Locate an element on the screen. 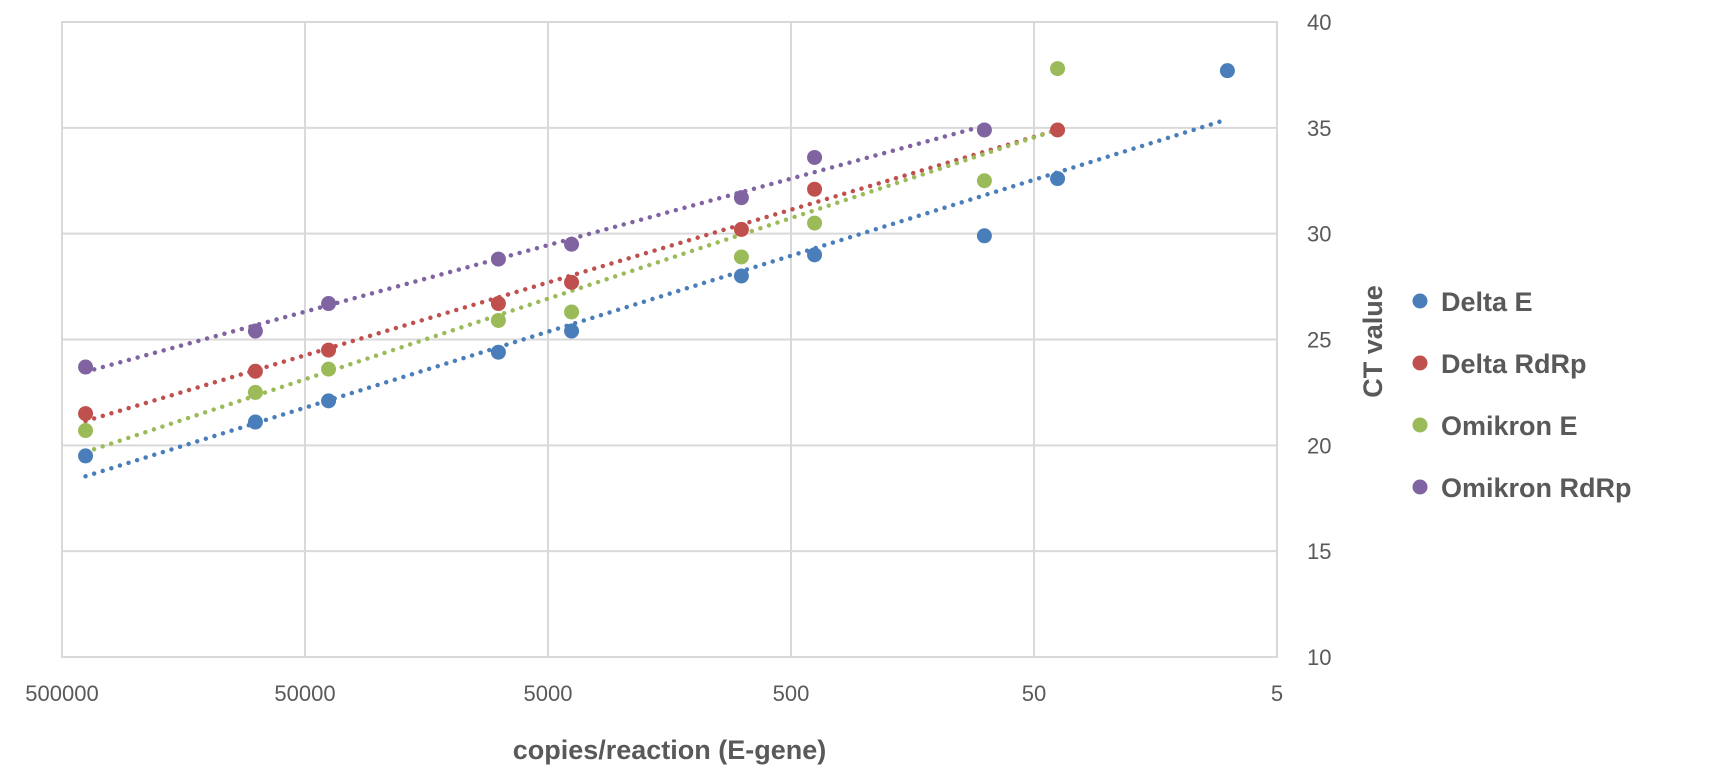 This screenshot has height=768, width=1711. x-tick-label: 500 is located at coordinates (791, 693).